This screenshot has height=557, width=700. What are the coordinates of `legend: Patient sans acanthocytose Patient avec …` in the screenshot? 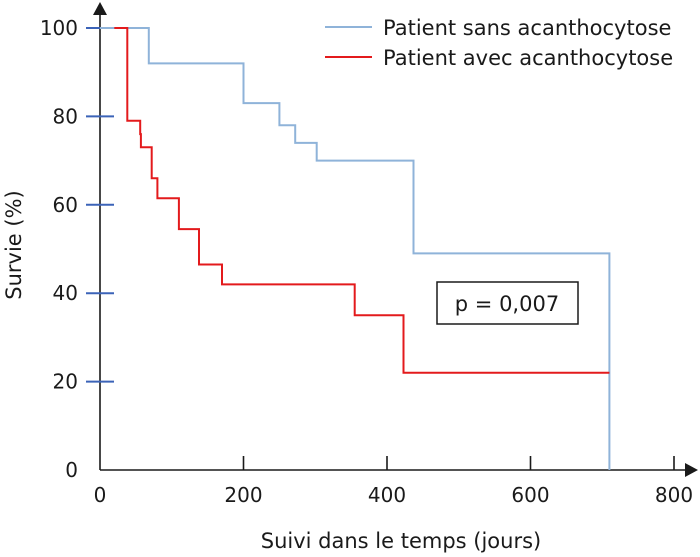 It's located at (499, 43).